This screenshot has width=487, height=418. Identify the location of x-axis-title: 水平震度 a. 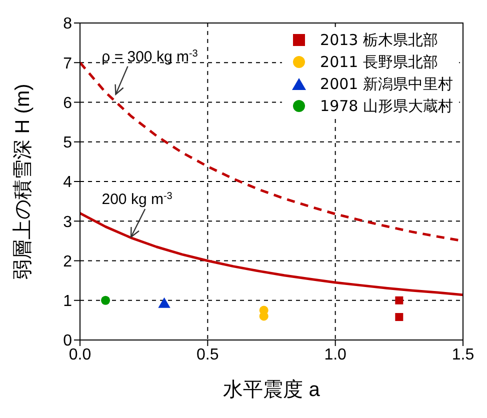
(272, 390).